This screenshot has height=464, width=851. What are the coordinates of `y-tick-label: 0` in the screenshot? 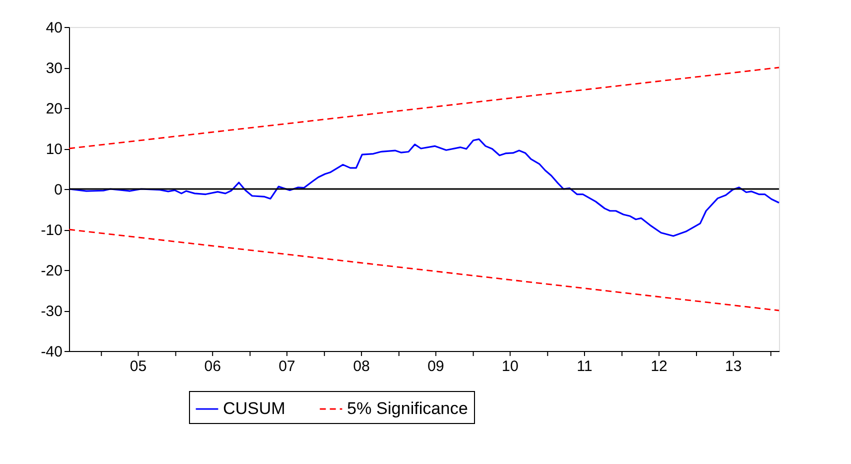 It's located at (58, 190).